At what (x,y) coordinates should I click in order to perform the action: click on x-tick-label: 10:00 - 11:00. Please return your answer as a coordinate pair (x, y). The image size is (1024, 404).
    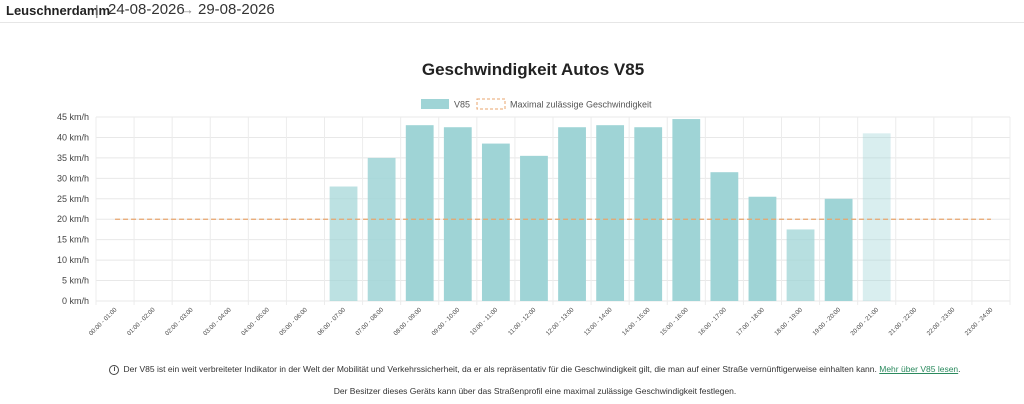
    Looking at the image, I should click on (484, 321).